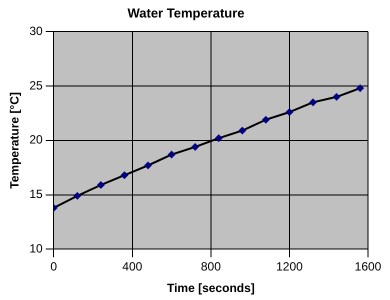  I want to click on y-tick-label: 30, so click(36, 31).